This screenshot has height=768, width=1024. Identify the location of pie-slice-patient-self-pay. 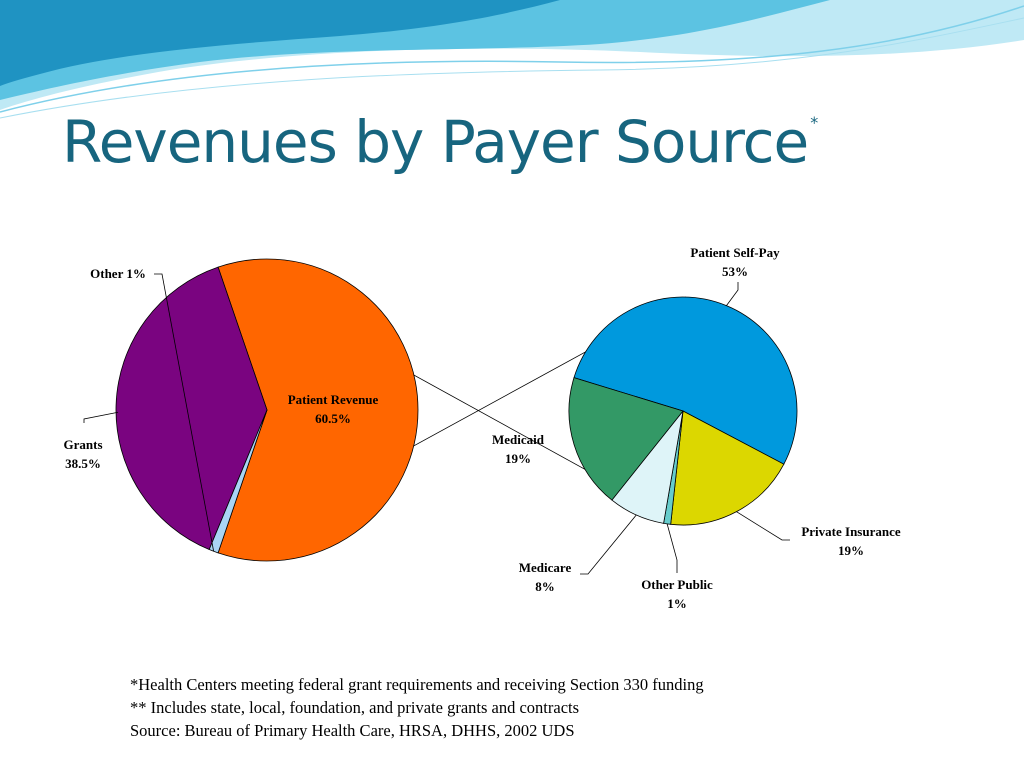
(685, 380).